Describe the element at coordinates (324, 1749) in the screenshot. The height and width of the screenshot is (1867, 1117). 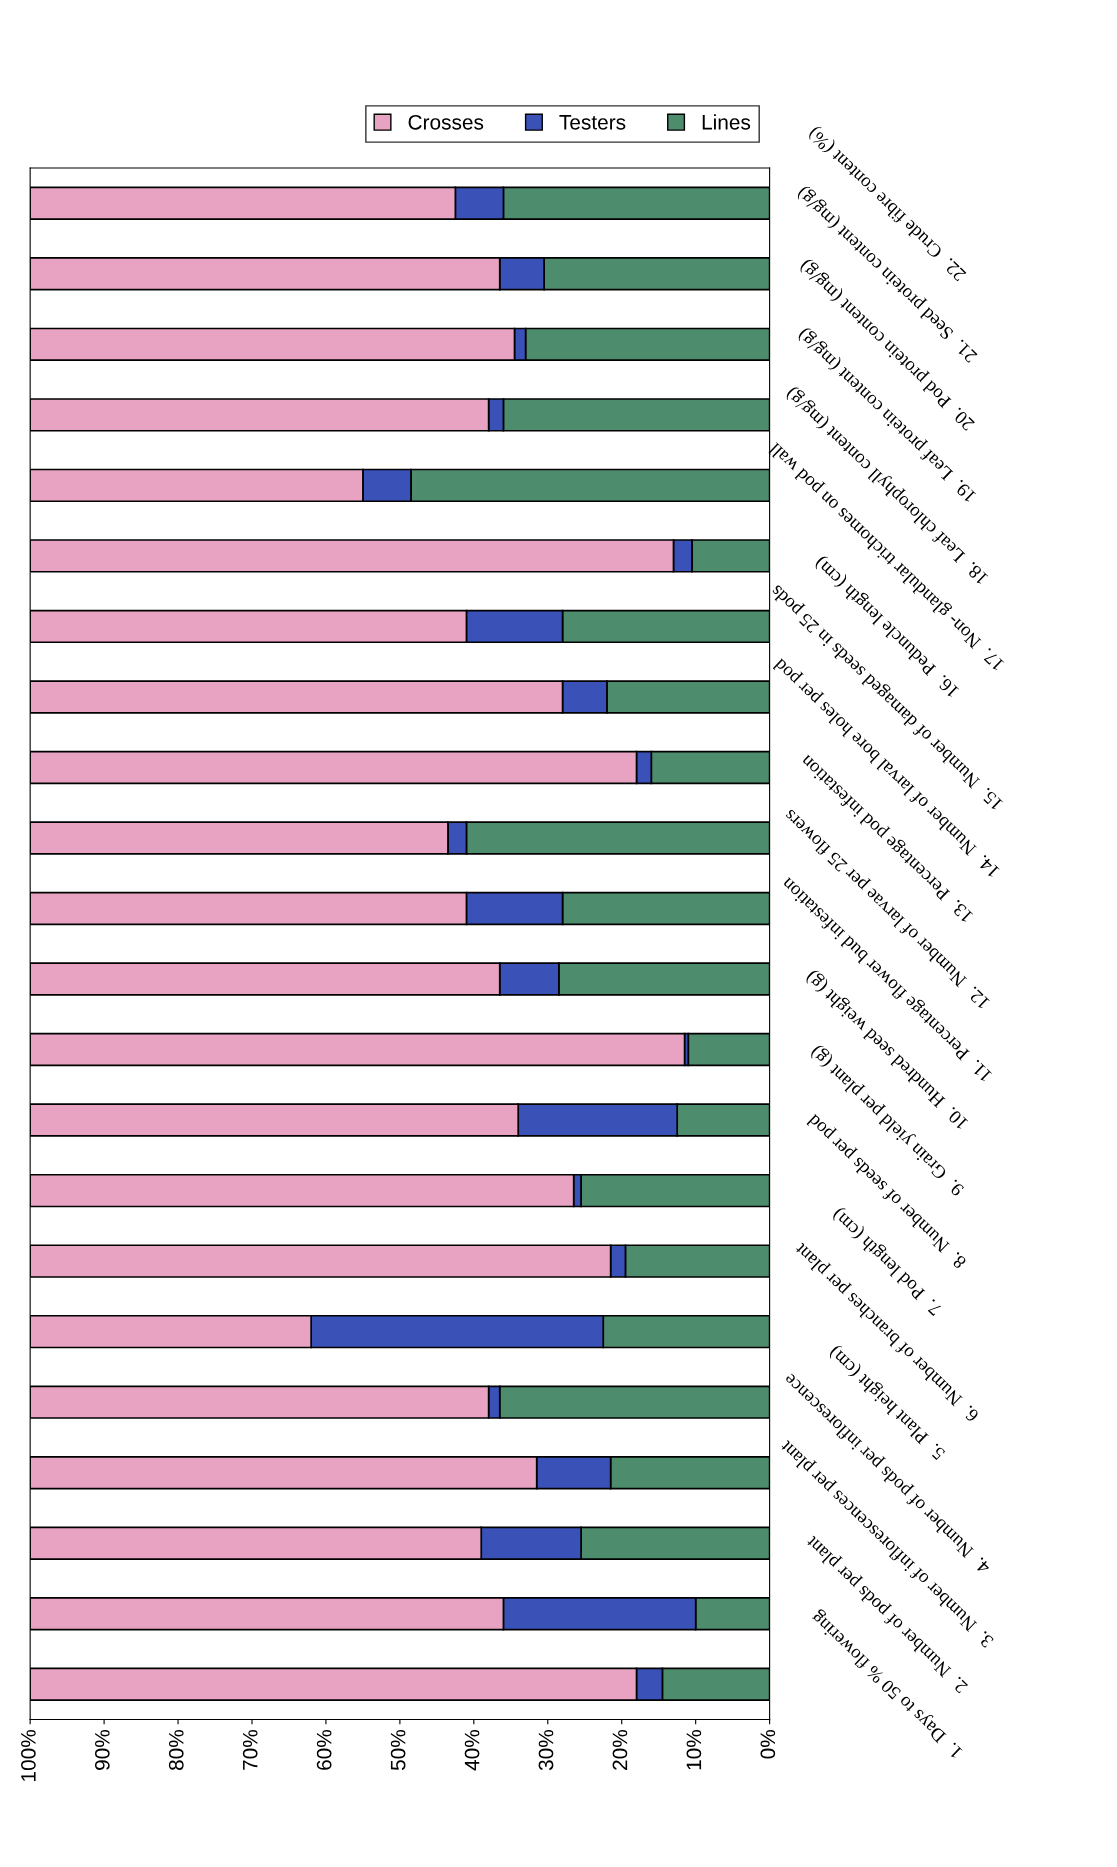
I see `x-tick-label: 60%` at that location.